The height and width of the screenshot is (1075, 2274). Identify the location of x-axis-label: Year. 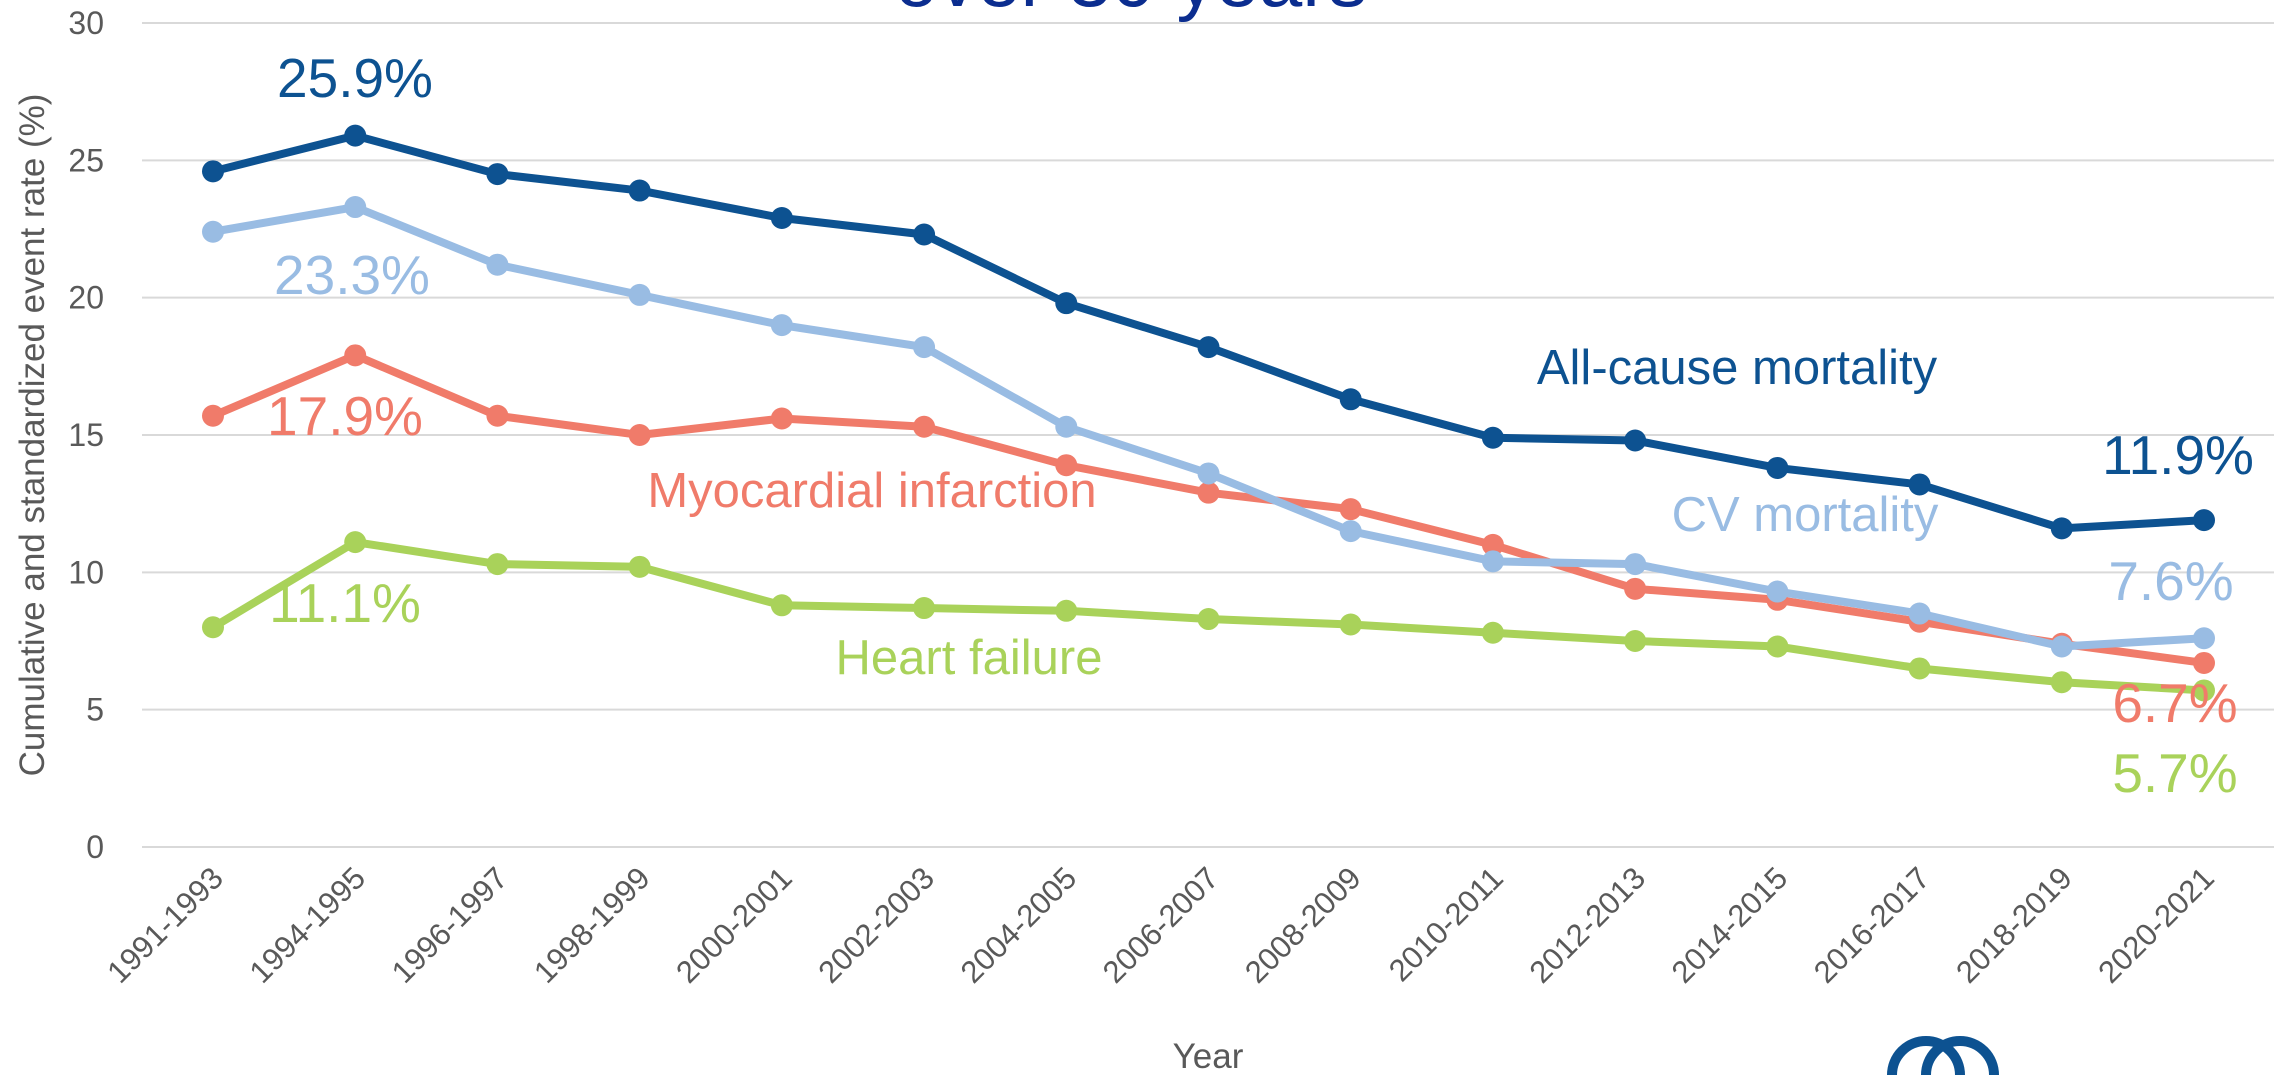
(1208, 1056).